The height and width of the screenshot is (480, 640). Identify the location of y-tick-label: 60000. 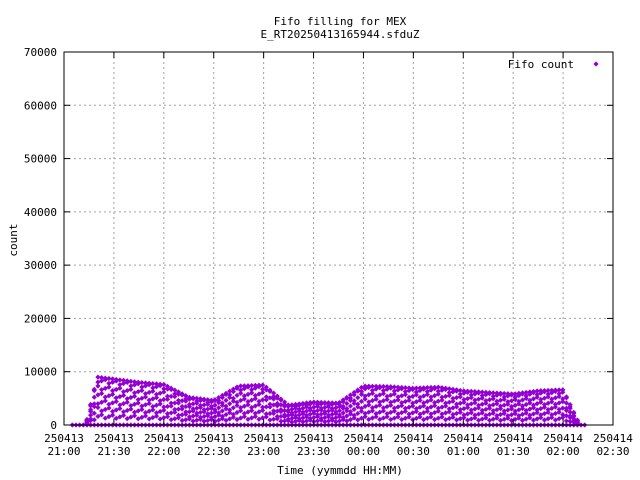
(40, 105).